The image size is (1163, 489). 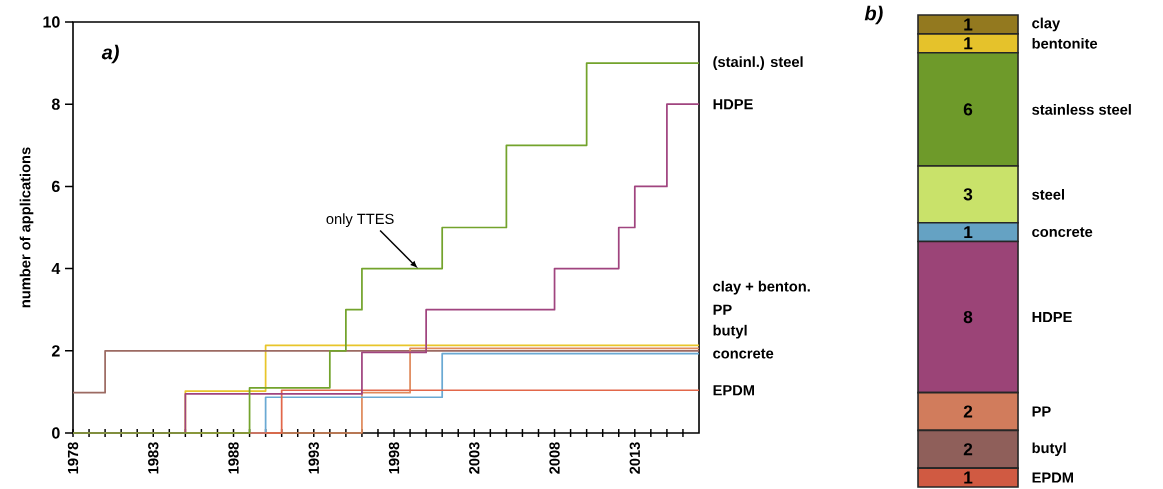 What do you see at coordinates (313, 458) in the screenshot?
I see `x-tick-label: 1993` at bounding box center [313, 458].